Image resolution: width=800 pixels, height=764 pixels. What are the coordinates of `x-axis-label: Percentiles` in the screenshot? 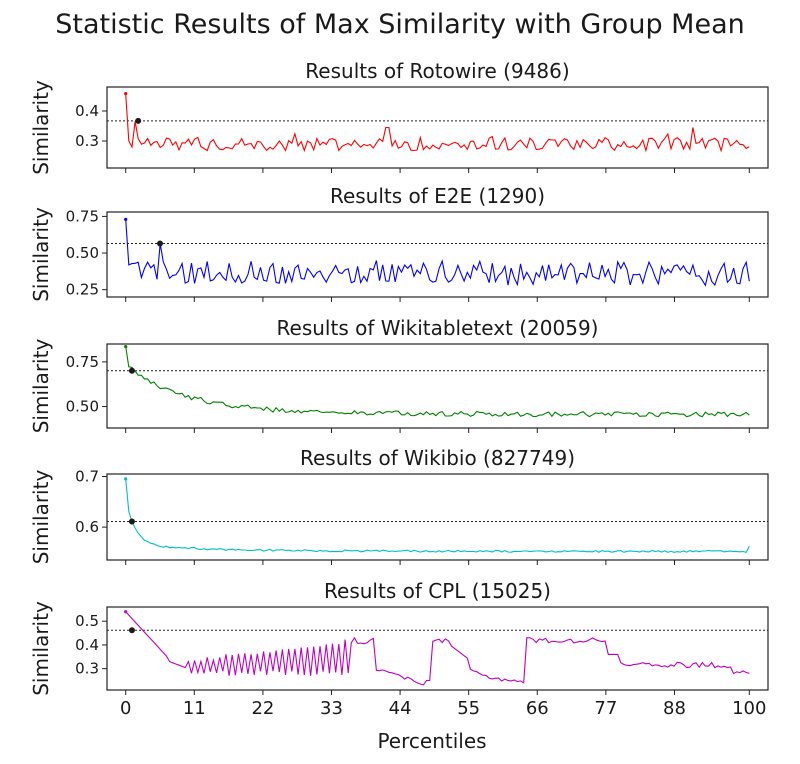 It's located at (431, 741).